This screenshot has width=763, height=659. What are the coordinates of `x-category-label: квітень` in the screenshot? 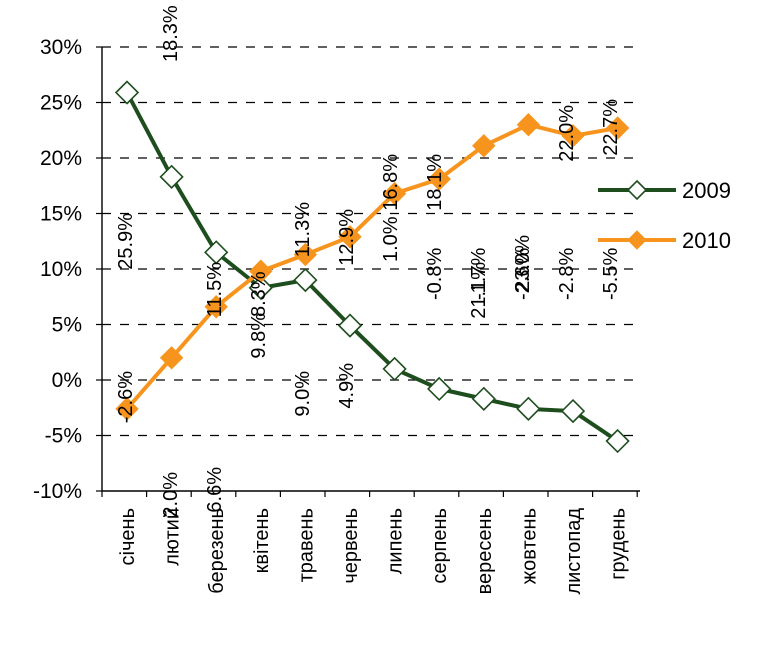 It's located at (262, 540).